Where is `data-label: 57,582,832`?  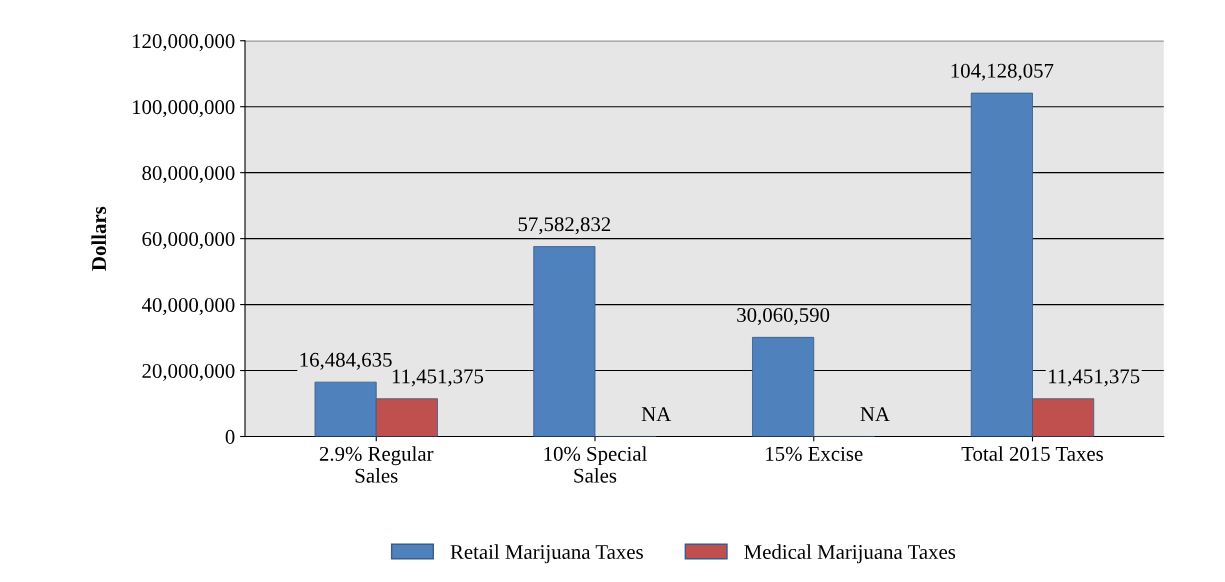 data-label: 57,582,832 is located at coordinates (564, 226).